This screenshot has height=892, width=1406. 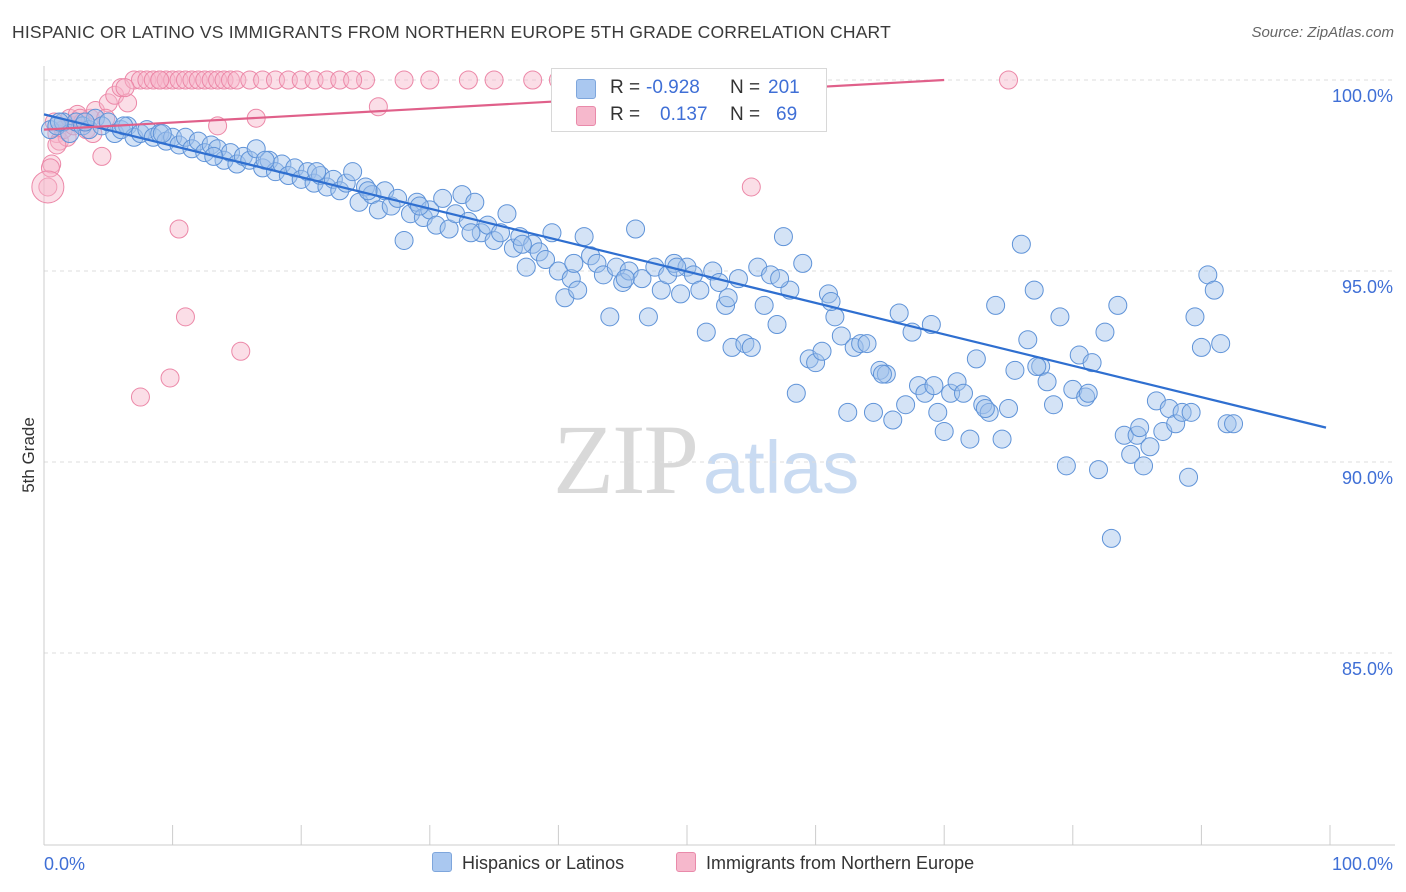 What do you see at coordinates (684, 114) in the screenshot?
I see `legend-r-value: 0.137` at bounding box center [684, 114].